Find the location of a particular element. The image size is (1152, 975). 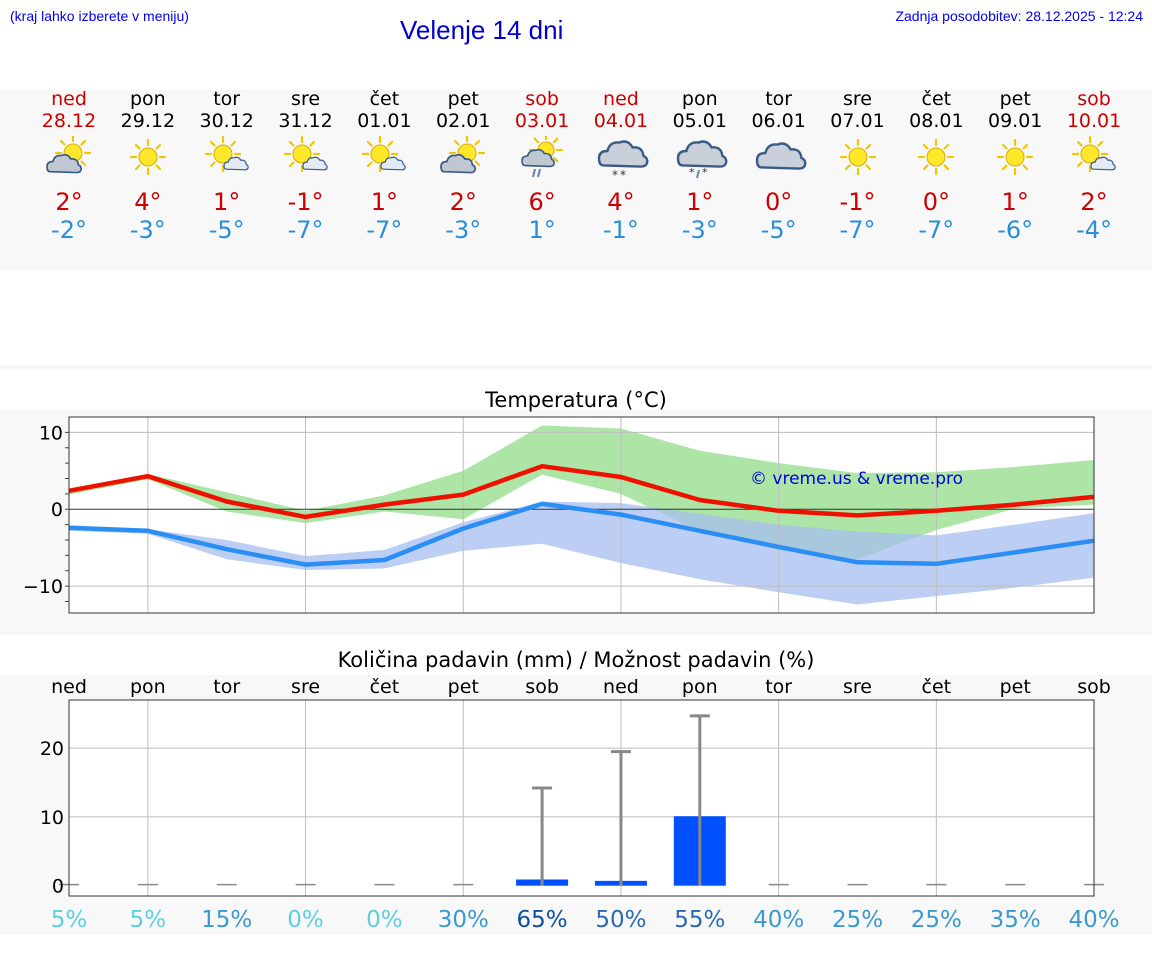

day-column: pet 02.01 2° -3° is located at coordinates (463, 166).